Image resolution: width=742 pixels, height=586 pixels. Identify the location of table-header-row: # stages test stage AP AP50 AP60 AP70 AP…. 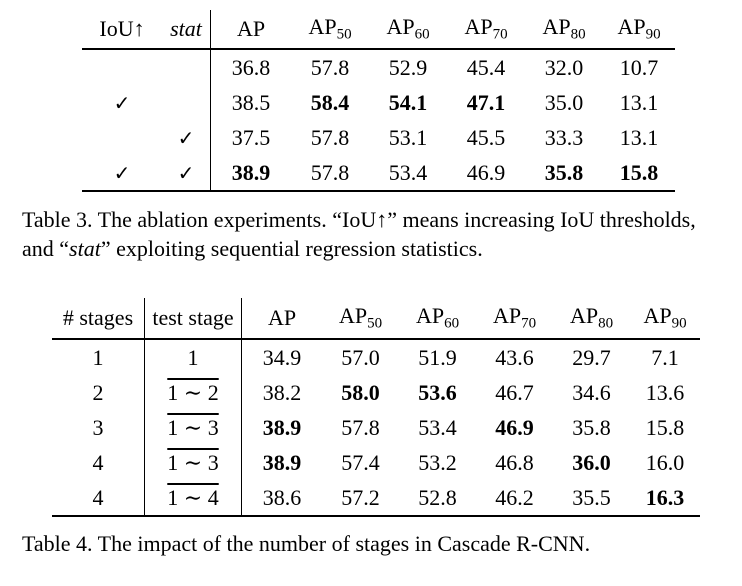
(376, 318).